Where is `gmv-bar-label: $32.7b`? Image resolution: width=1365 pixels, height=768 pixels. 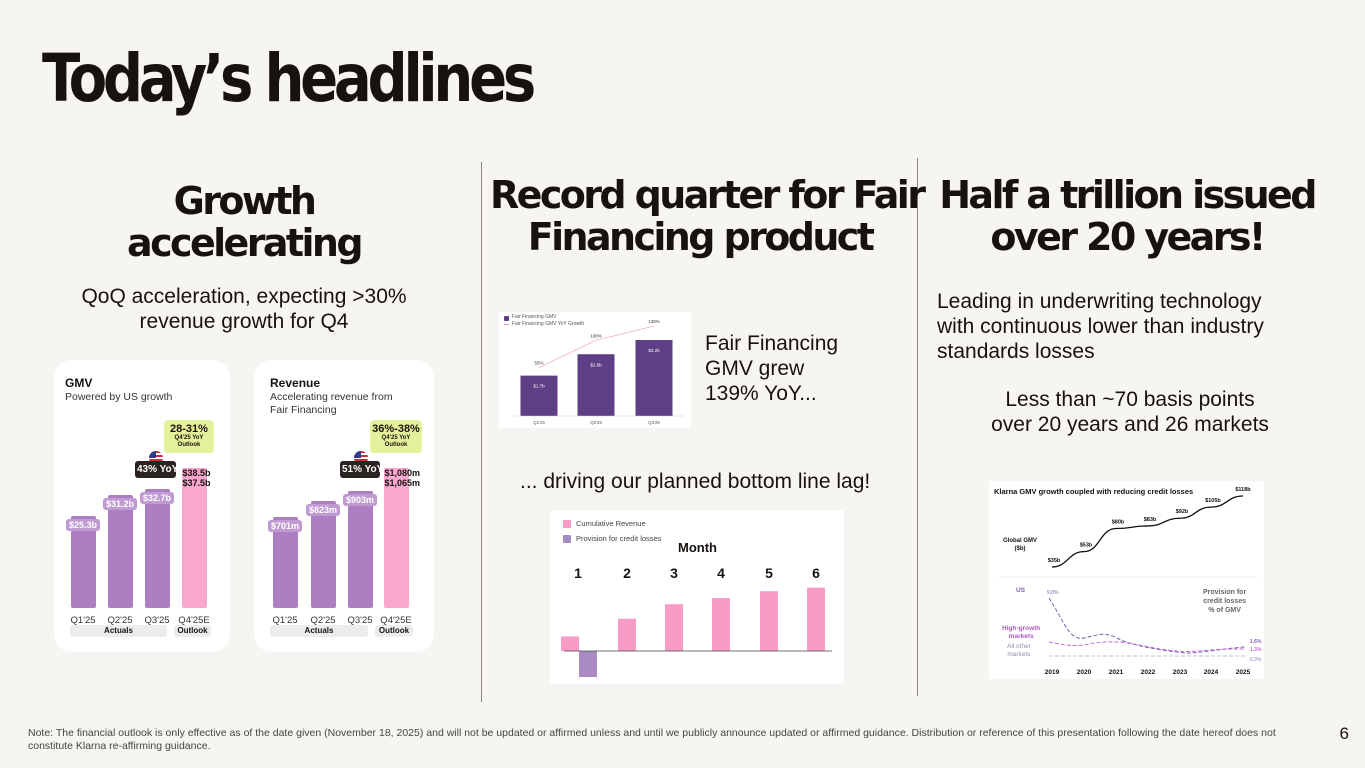
gmv-bar-label: $32.7b is located at coordinates (157, 498).